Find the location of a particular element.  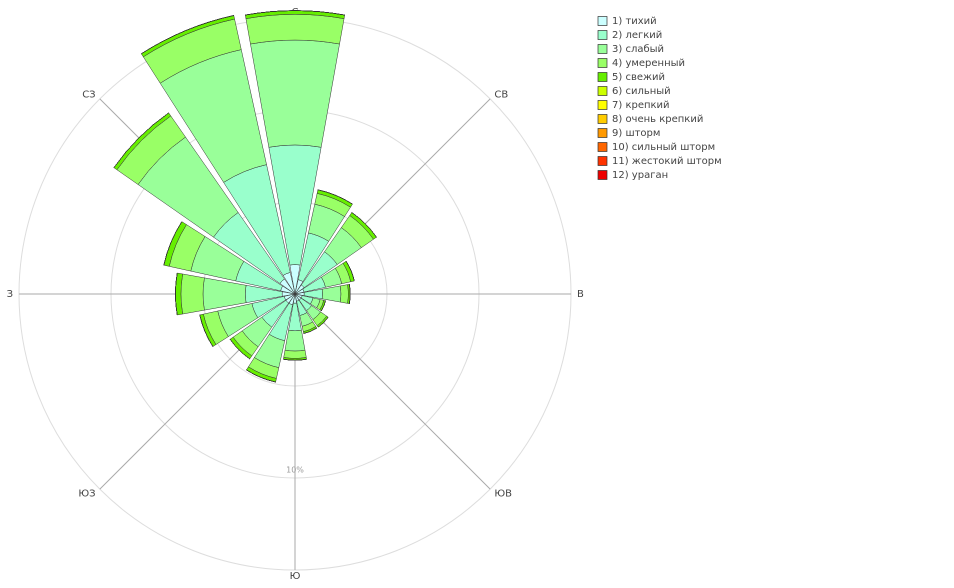

legend-label: 6) сильный is located at coordinates (641, 91).